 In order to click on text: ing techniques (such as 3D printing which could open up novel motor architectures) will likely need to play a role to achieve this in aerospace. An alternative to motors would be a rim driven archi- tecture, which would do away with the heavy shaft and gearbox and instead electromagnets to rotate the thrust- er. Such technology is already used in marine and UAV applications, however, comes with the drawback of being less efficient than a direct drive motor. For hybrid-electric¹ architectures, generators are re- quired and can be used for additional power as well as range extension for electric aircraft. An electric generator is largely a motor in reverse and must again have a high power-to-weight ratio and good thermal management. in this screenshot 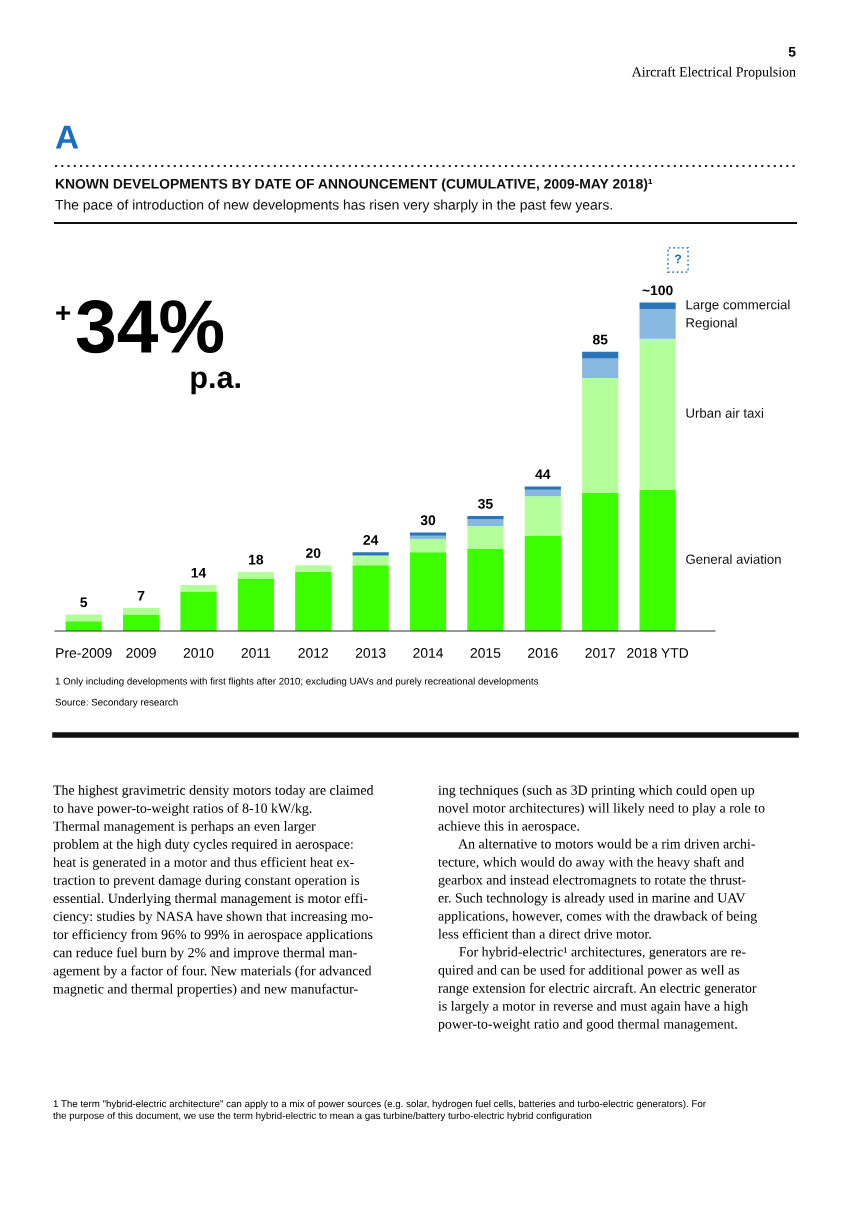, I will do `click(601, 908)`.